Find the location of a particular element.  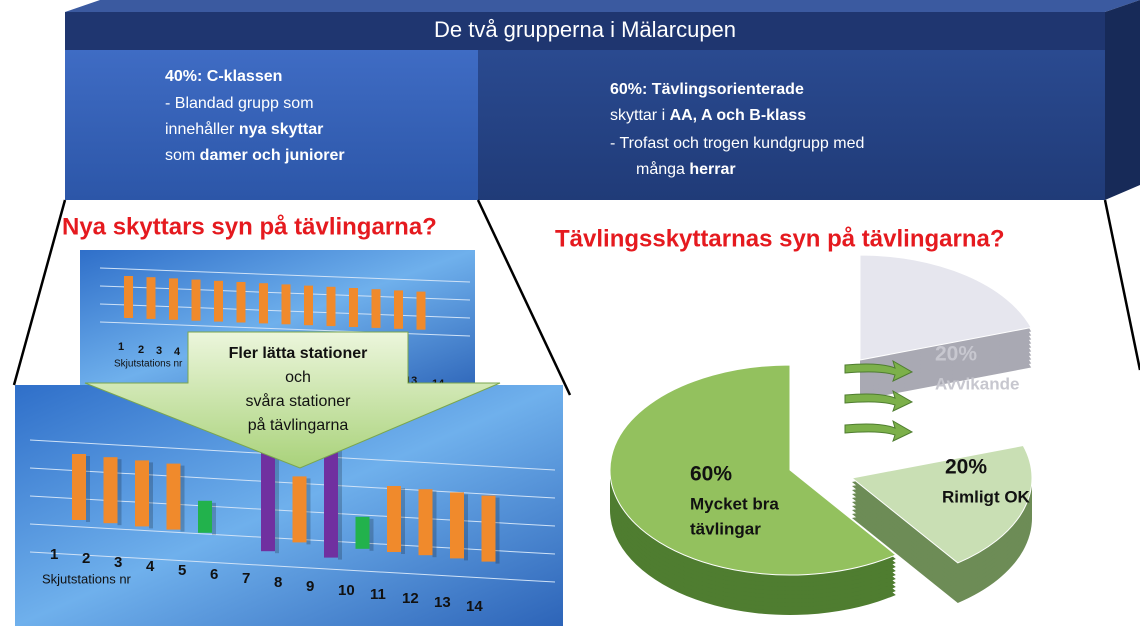

left-line: som damer och juniorer is located at coordinates (255, 155).